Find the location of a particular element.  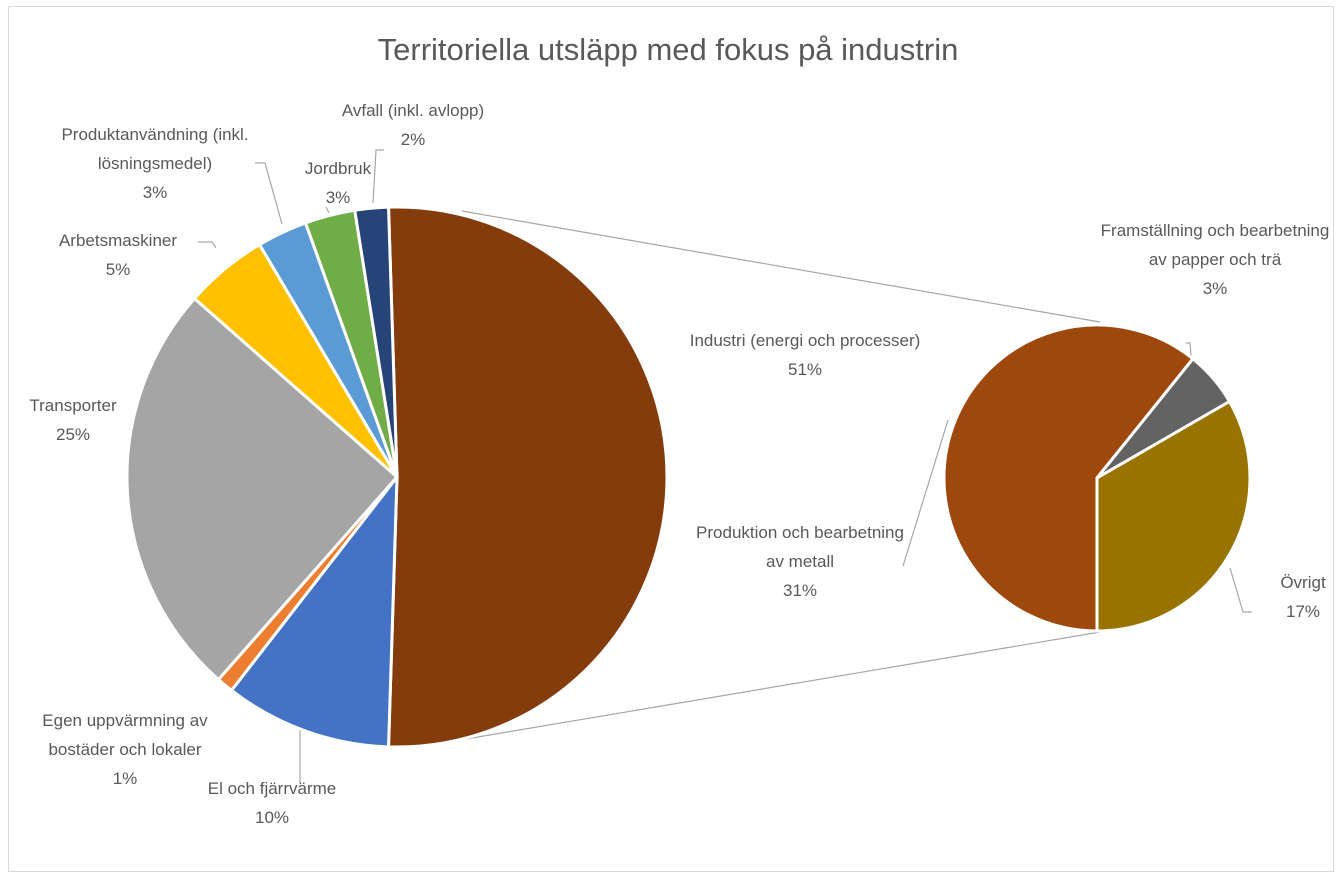

label-name: Produktanvändning (inkl. lösningsmedel) is located at coordinates (155, 149).